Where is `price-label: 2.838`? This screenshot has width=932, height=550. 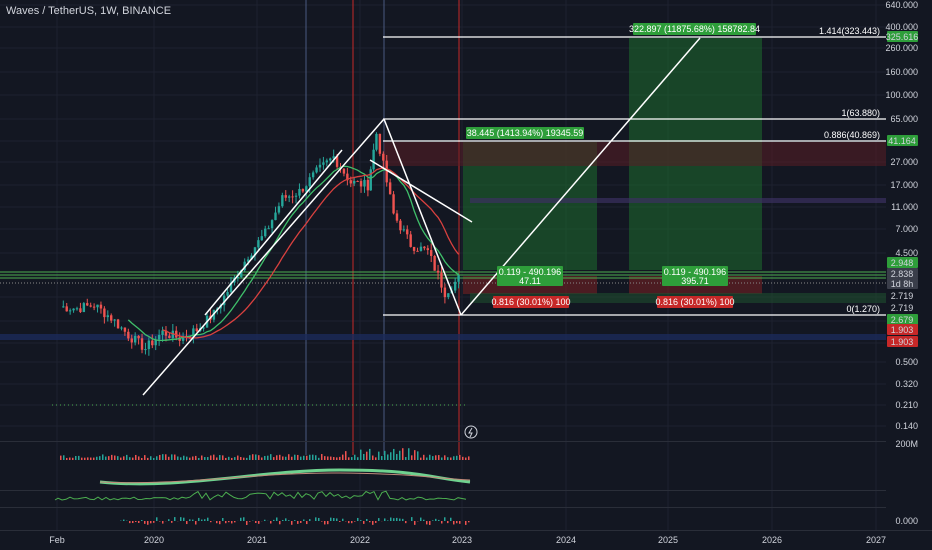
price-label: 2.838 is located at coordinates (902, 274).